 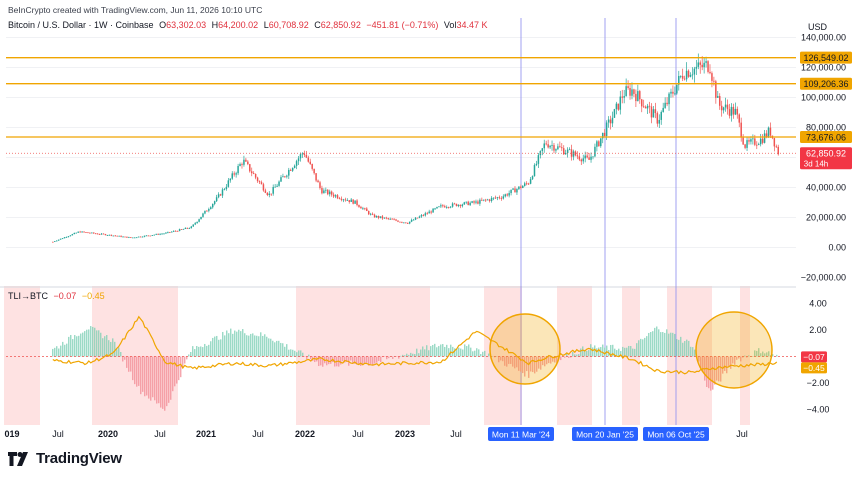 I want to click on change-value: −451.81 (−0.71%), so click(x=402, y=25).